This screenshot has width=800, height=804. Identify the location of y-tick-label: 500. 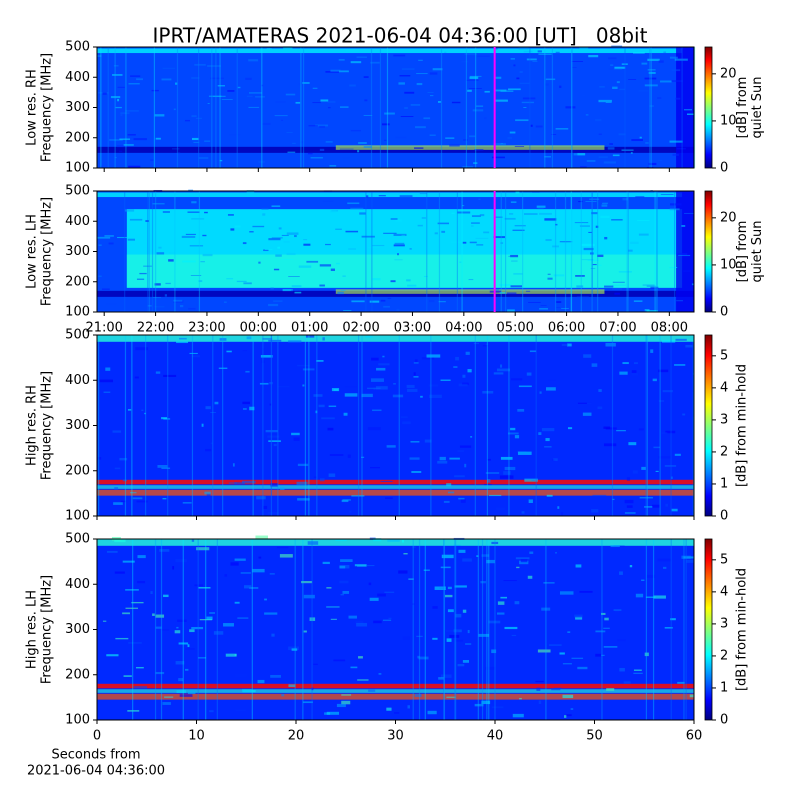
(77, 539).